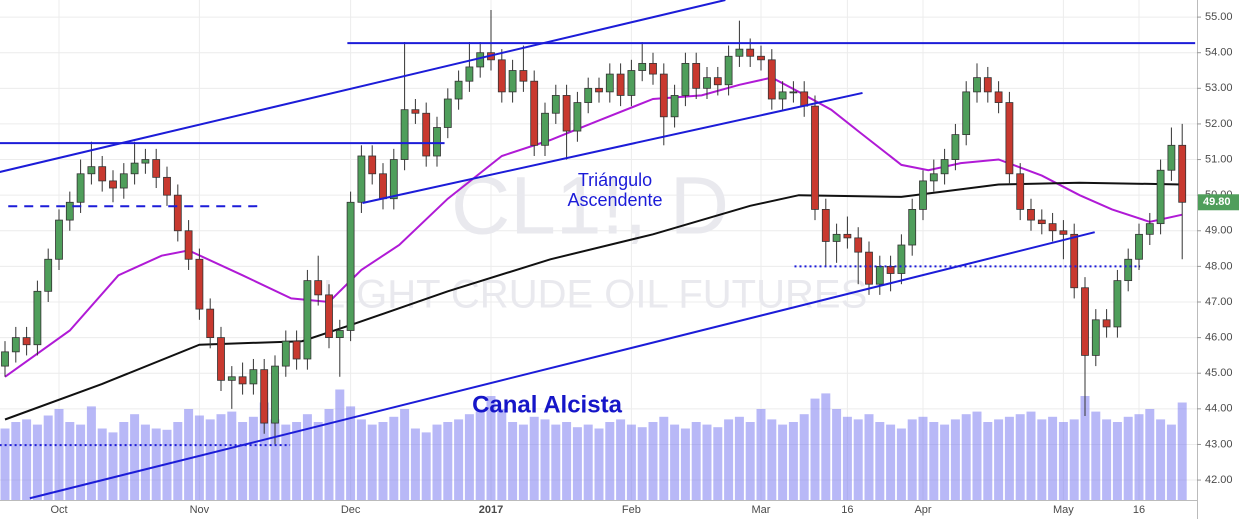 This screenshot has width=1239, height=519. I want to click on x-tick-label: May, so click(1063, 510).